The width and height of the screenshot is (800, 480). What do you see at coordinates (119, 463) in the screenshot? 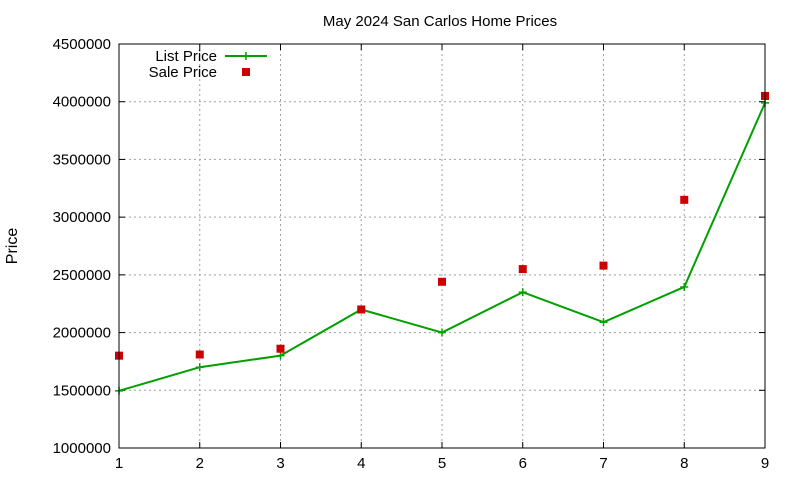
I see `x-tick-label: 1` at bounding box center [119, 463].